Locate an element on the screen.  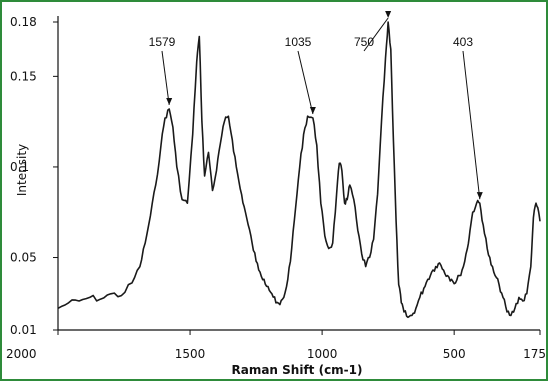
x-tick-label: 1000 is located at coordinates (322, 354).